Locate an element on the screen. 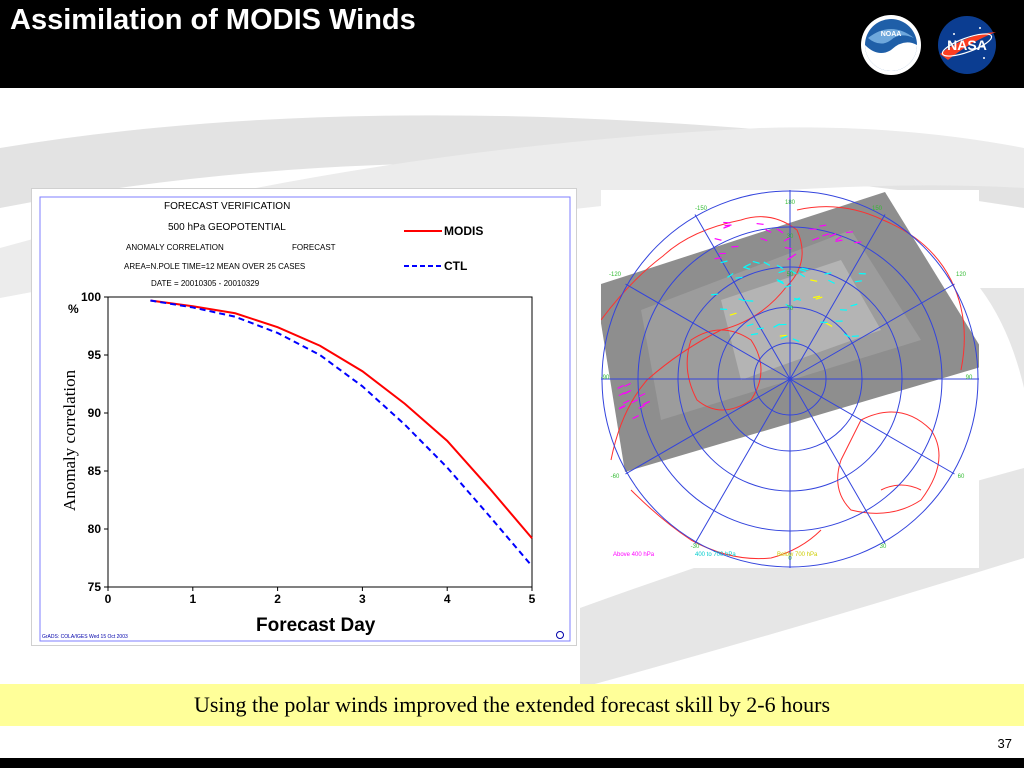 Image resolution: width=1024 pixels, height=768 pixels. longitude-label: 120 is located at coordinates (961, 275).